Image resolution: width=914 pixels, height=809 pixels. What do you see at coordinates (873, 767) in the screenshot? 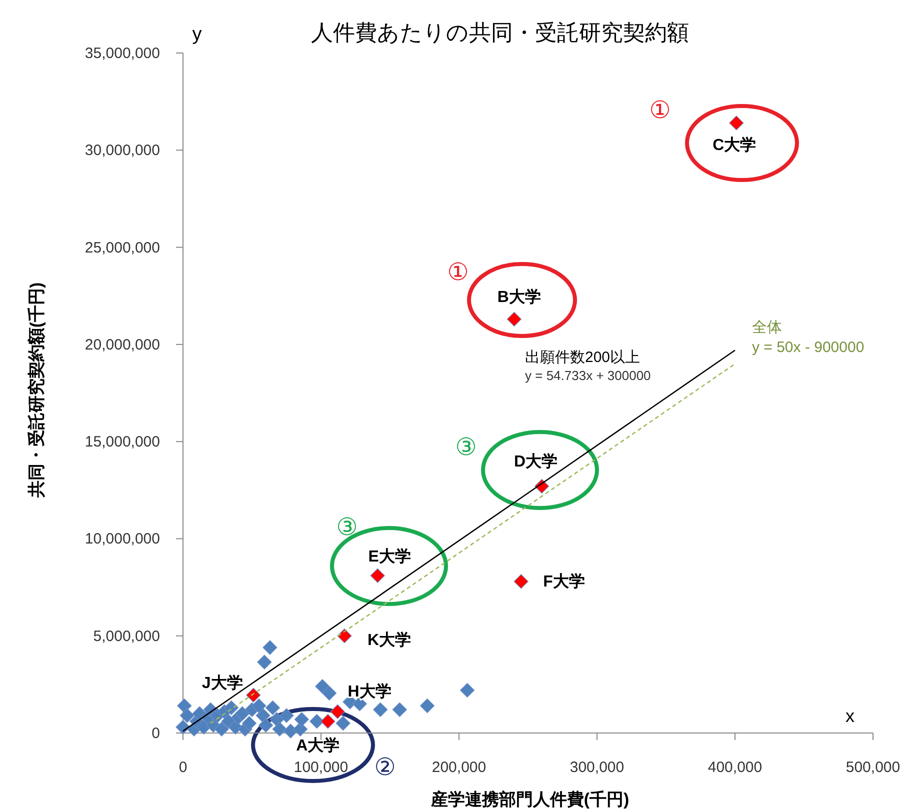
I see `x-tick-label: 500,000` at bounding box center [873, 767].